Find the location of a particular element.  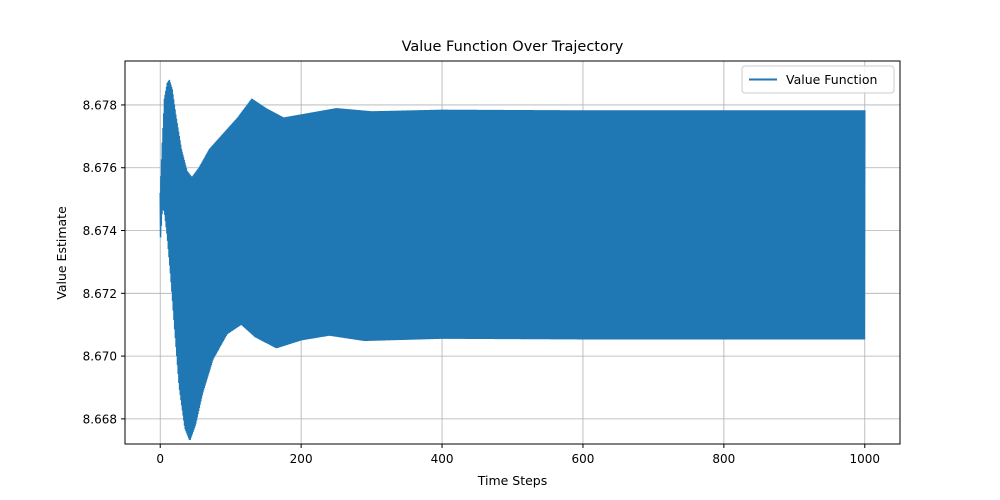

y-axis-label: Value Estimate is located at coordinates (61, 253).